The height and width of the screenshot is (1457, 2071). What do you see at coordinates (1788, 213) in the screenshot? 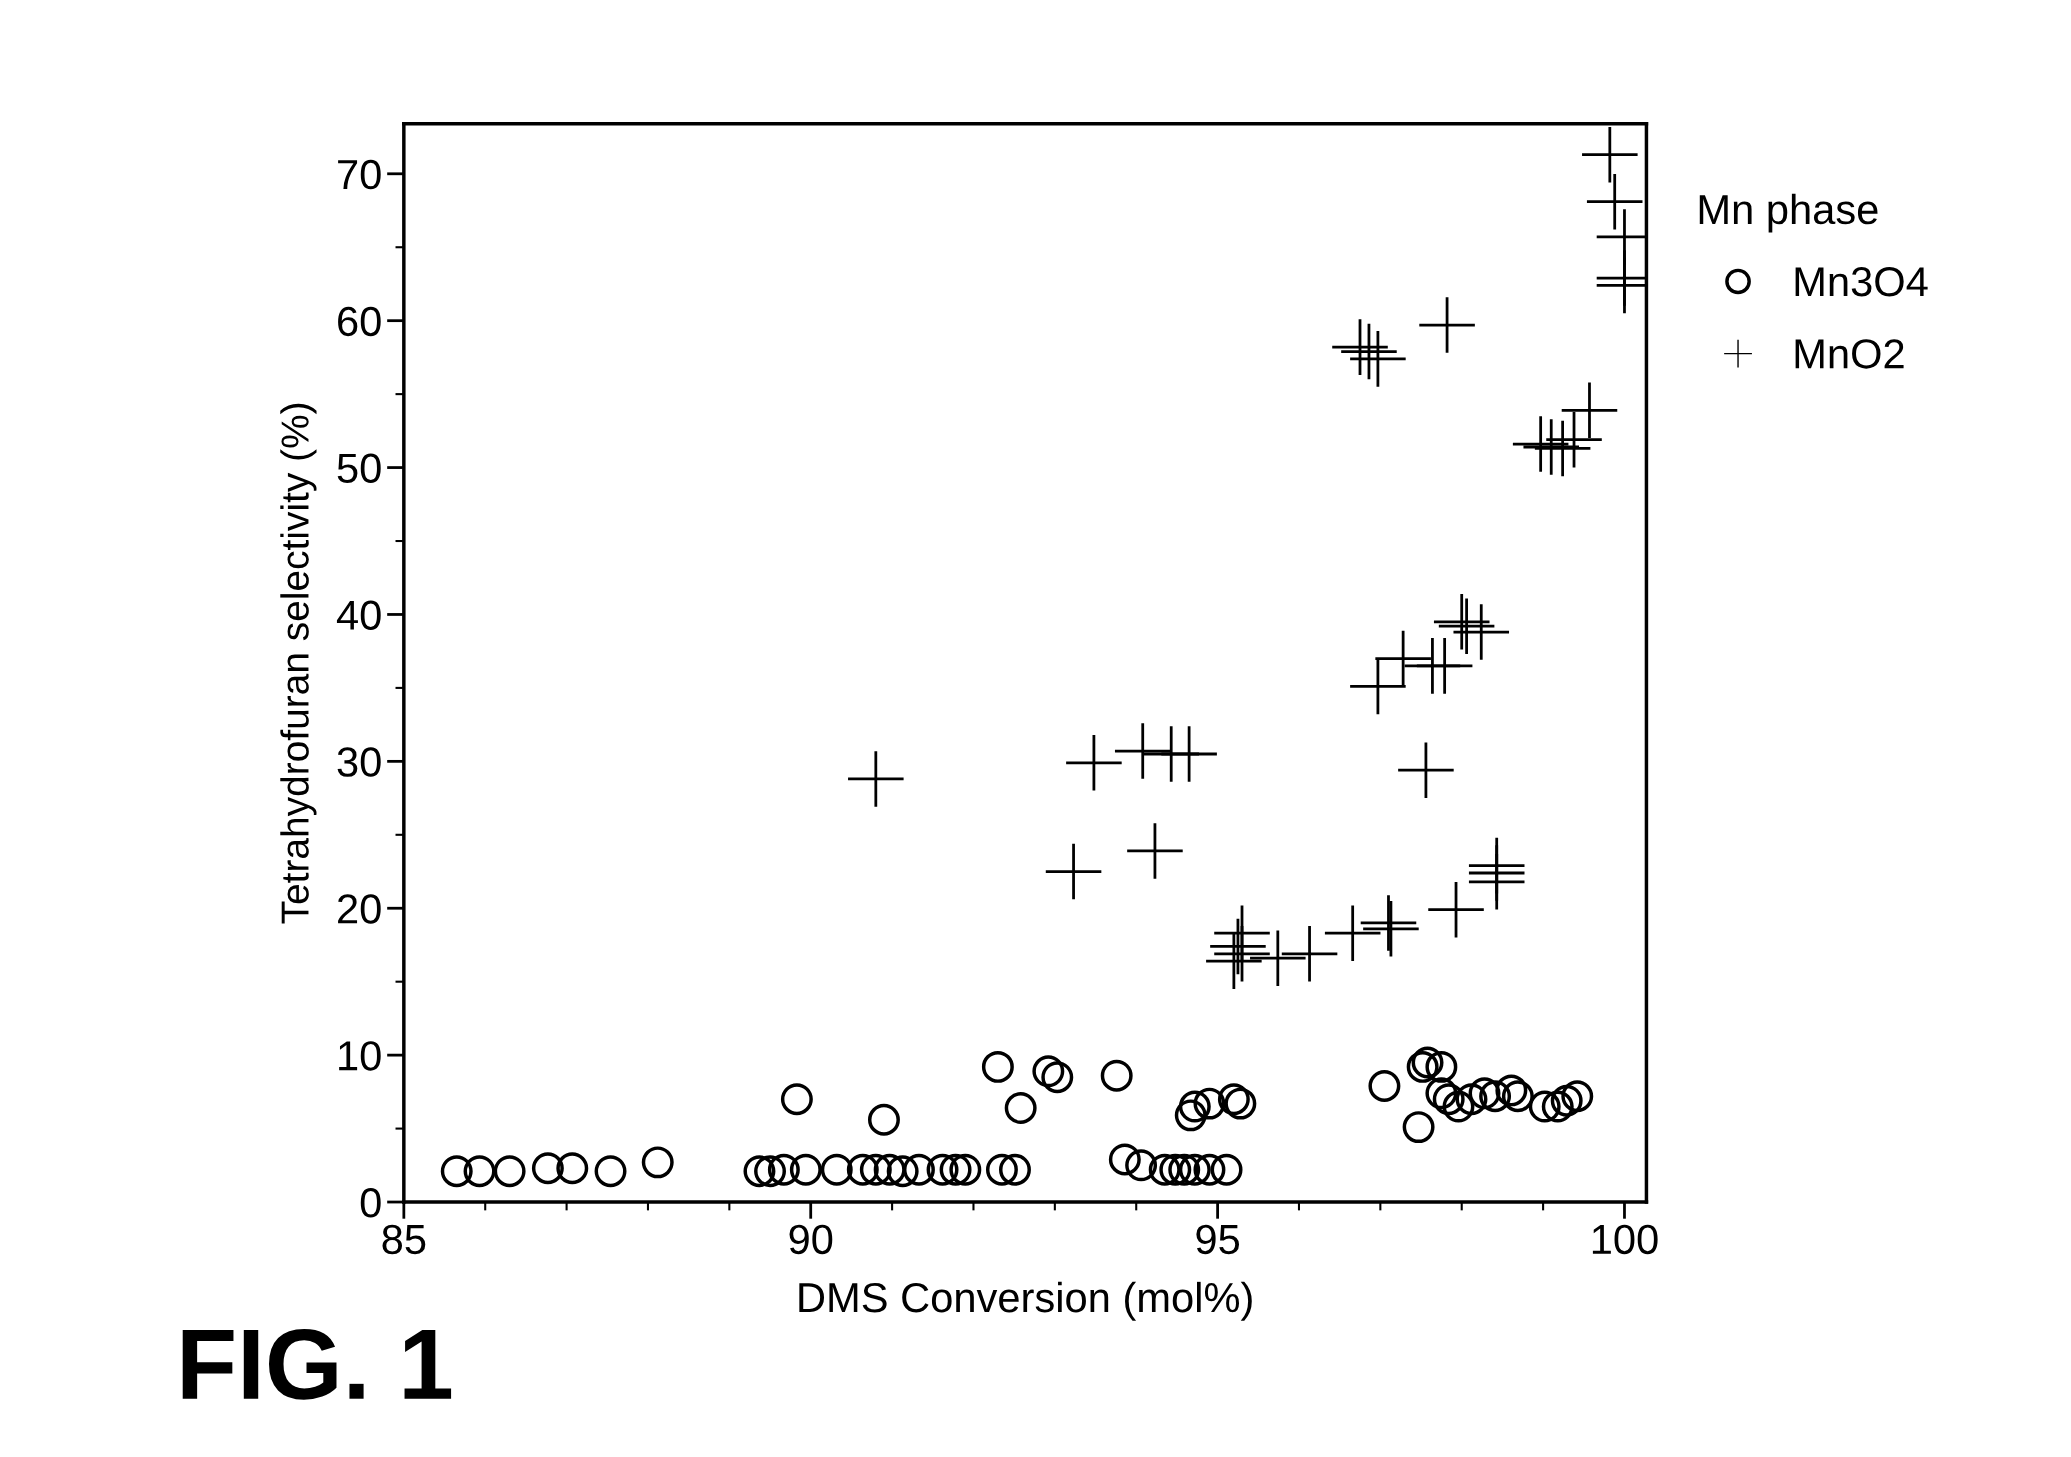
I see `legend-title: Mn phase` at bounding box center [1788, 213].